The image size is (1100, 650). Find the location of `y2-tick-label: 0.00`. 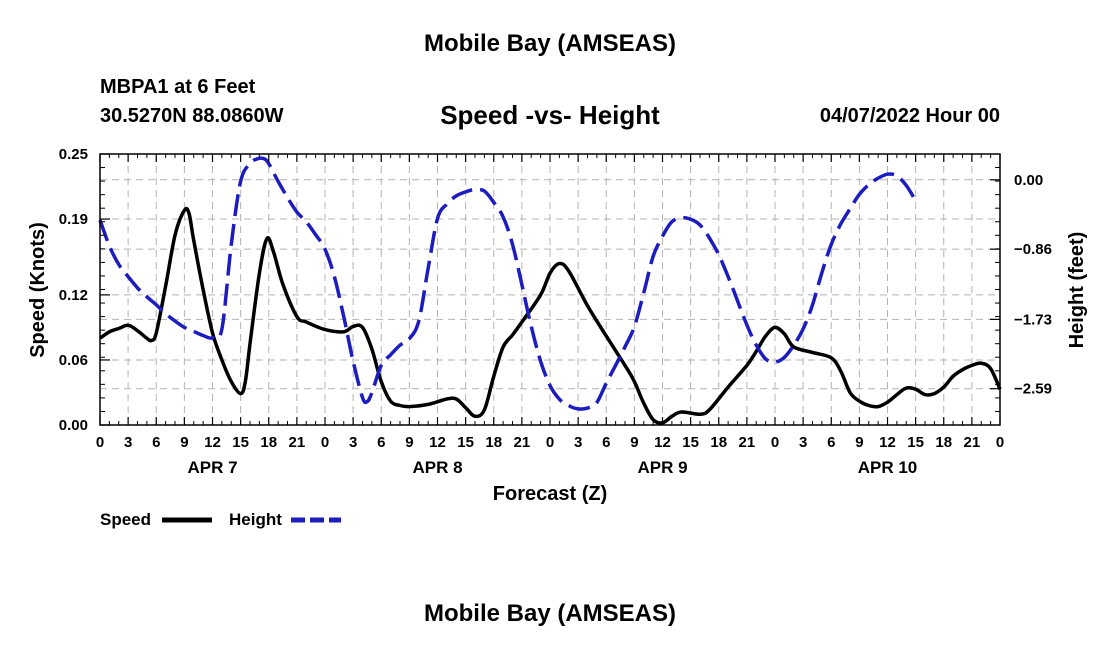

y2-tick-label: 0.00 is located at coordinates (1028, 180).